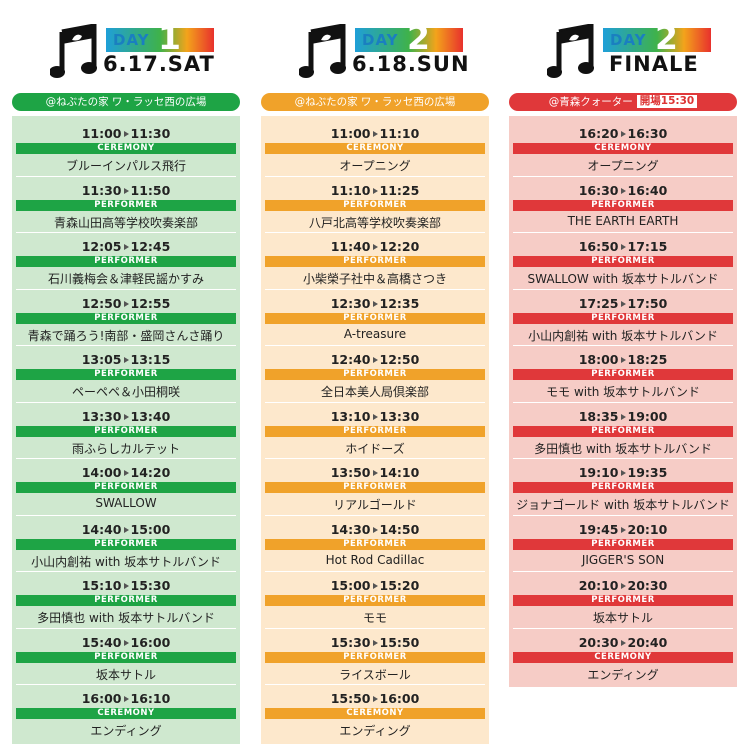  I want to click on start-time: 18:35, so click(598, 416).